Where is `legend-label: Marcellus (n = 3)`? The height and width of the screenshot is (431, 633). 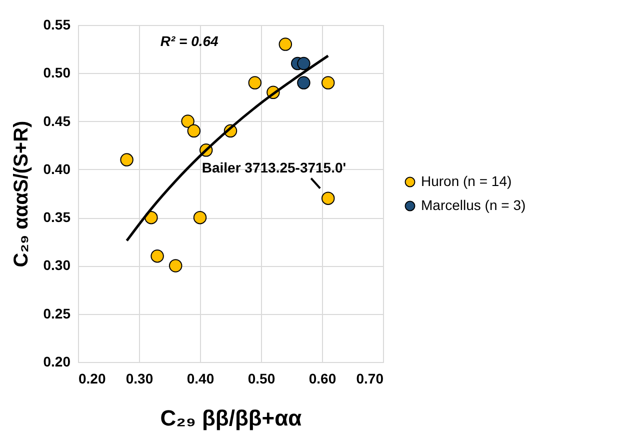 legend-label: Marcellus (n = 3) is located at coordinates (473, 205).